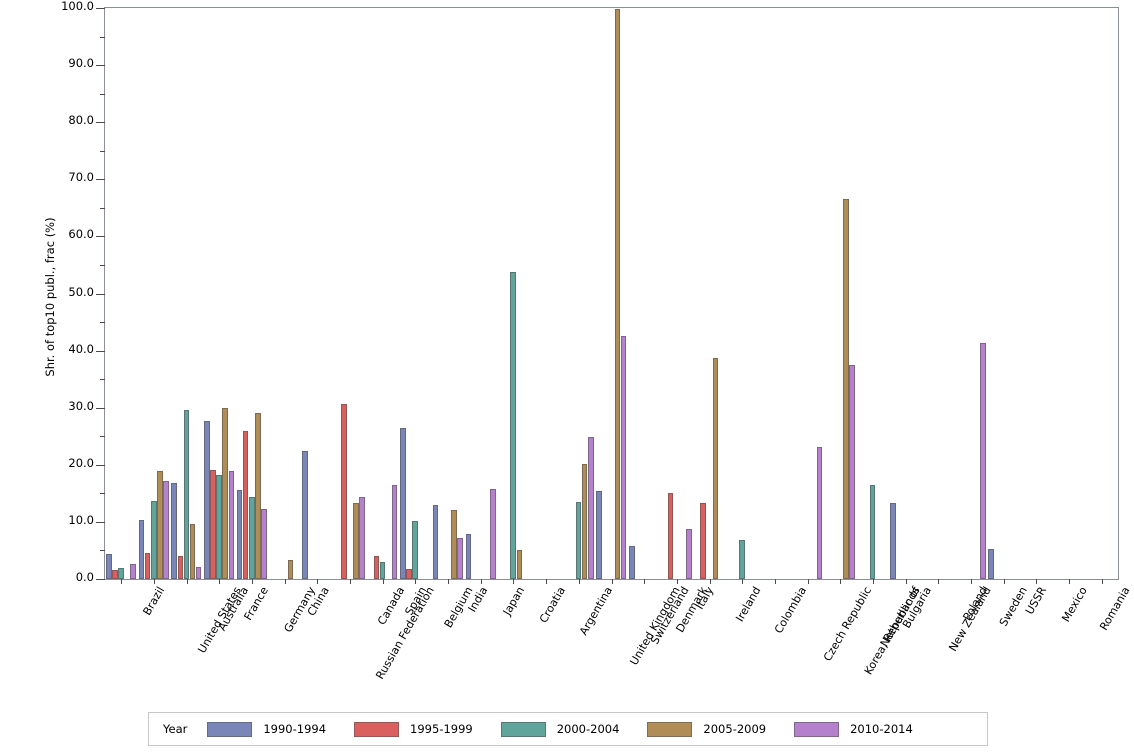  I want to click on x-axis-tick-label-wrap: Japan, so click(513, 601).